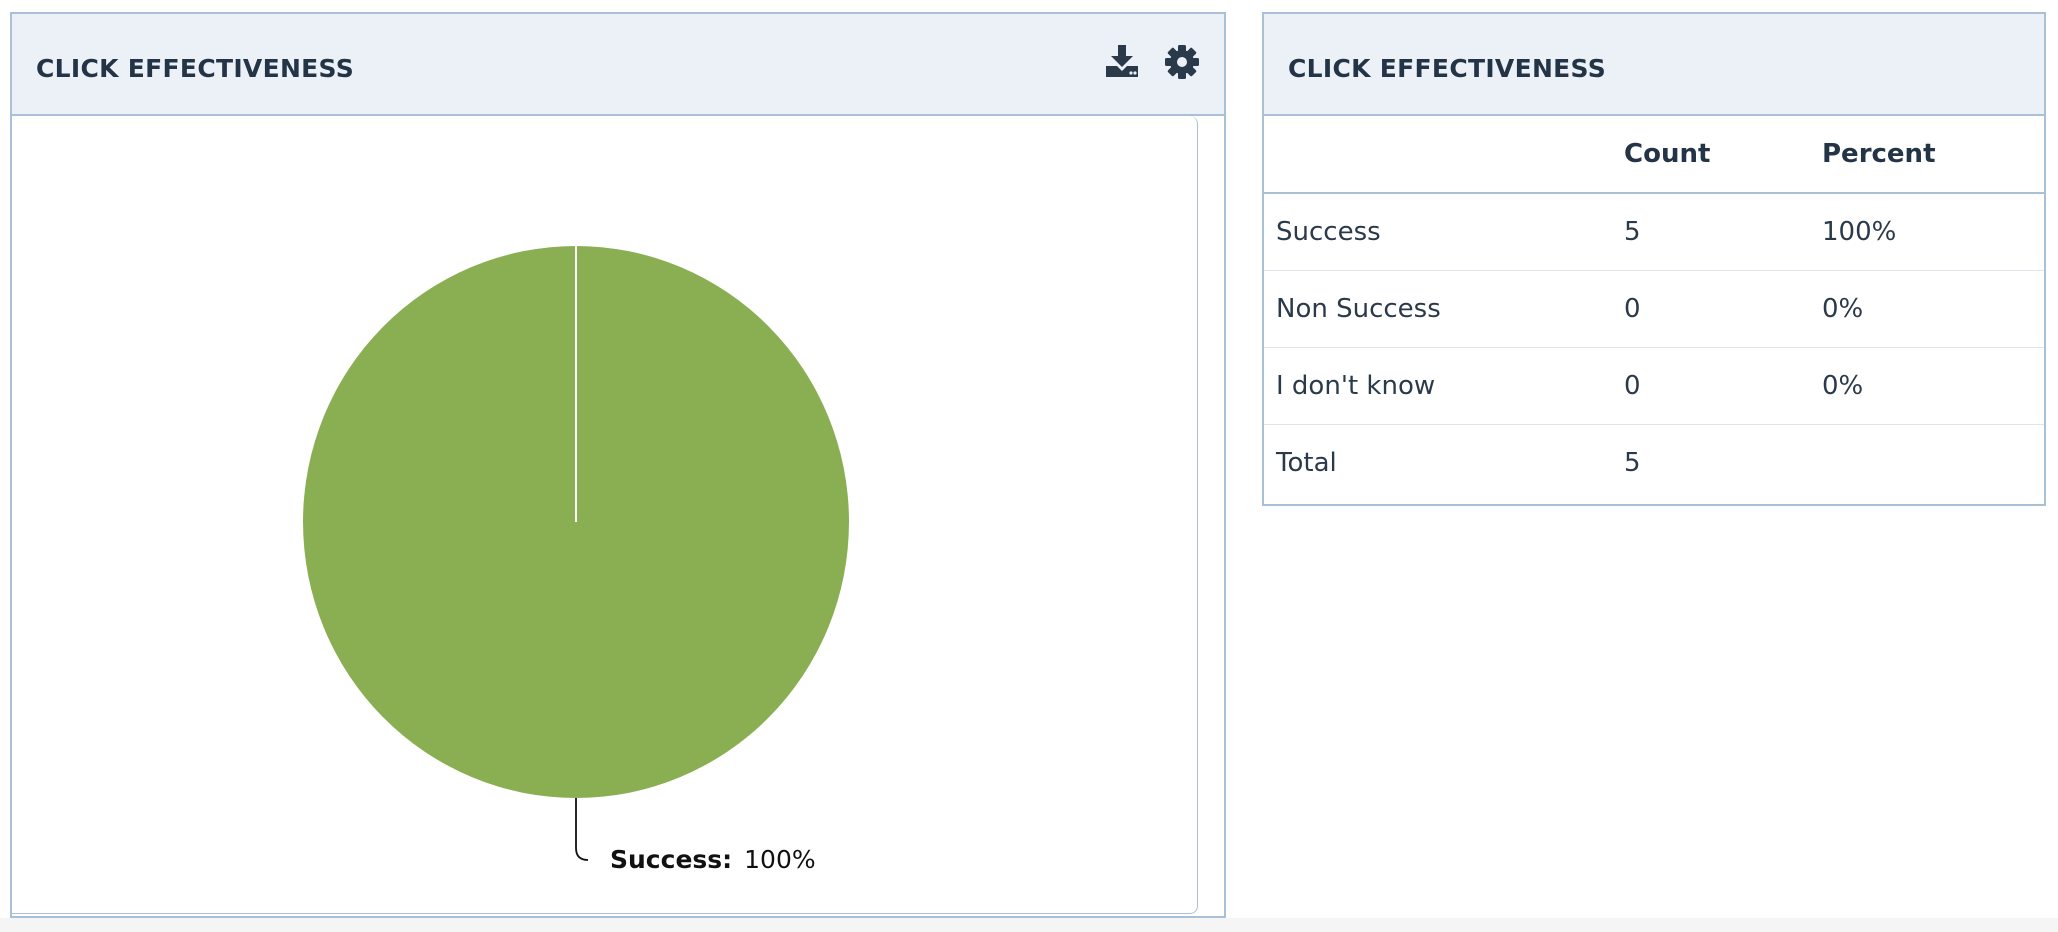 This screenshot has height=932, width=2058. I want to click on table-row: Success 5 100%, so click(1654, 232).